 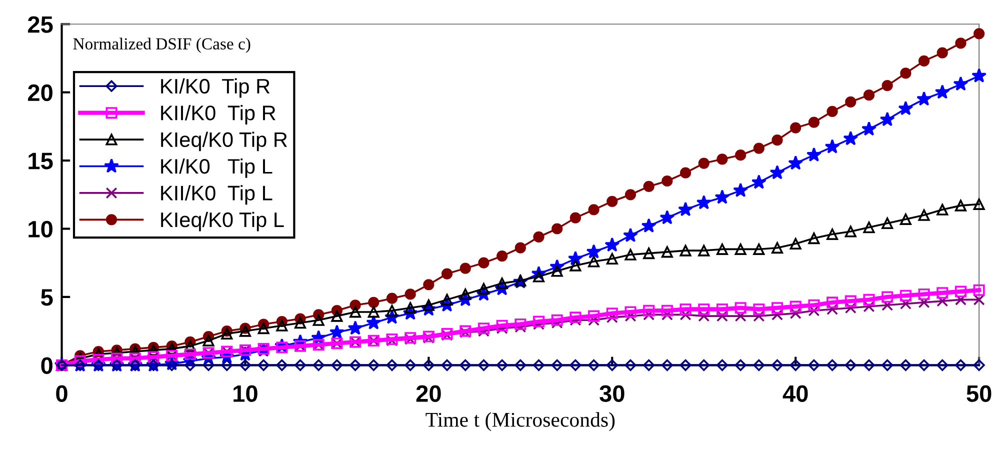 What do you see at coordinates (47, 297) in the screenshot?
I see `y-tick-label: 5` at bounding box center [47, 297].